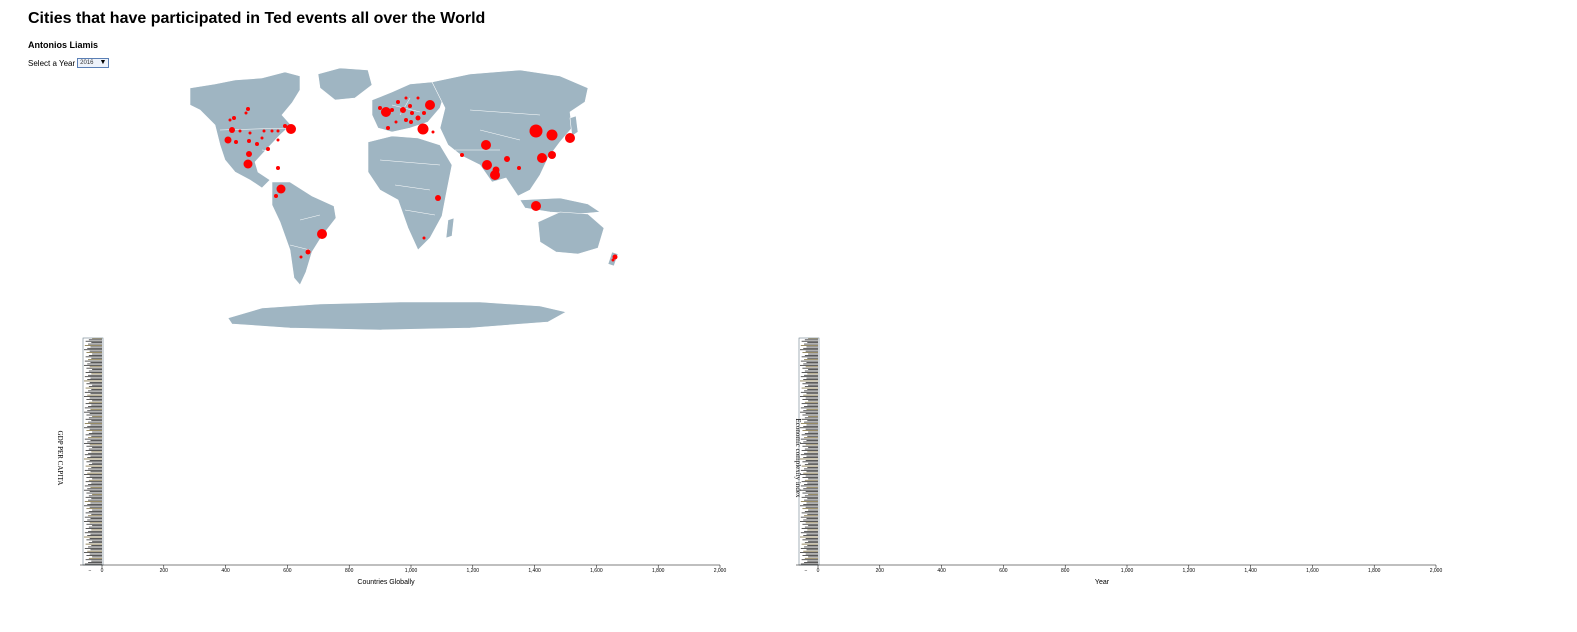 The image size is (1577, 632). What do you see at coordinates (93, 451) in the screenshot?
I see `gdp-bars` at bounding box center [93, 451].